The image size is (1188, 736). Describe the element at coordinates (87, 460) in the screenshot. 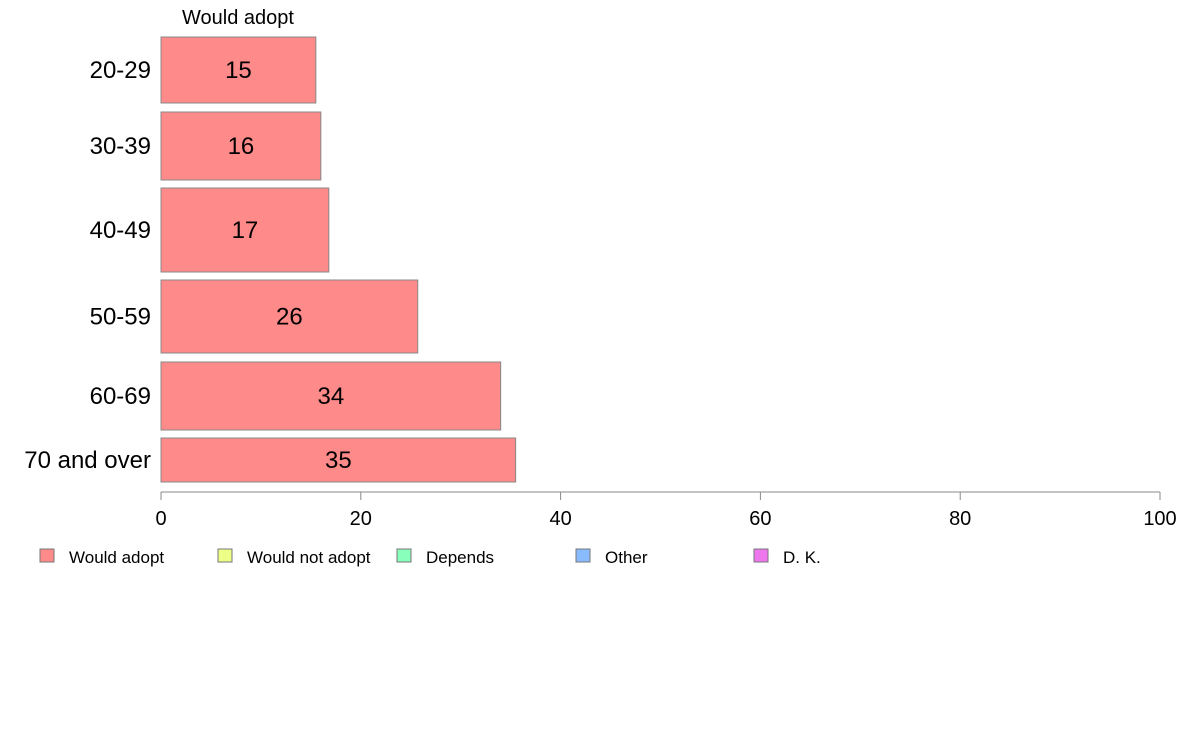

I see `category-label: 70 and over` at that location.